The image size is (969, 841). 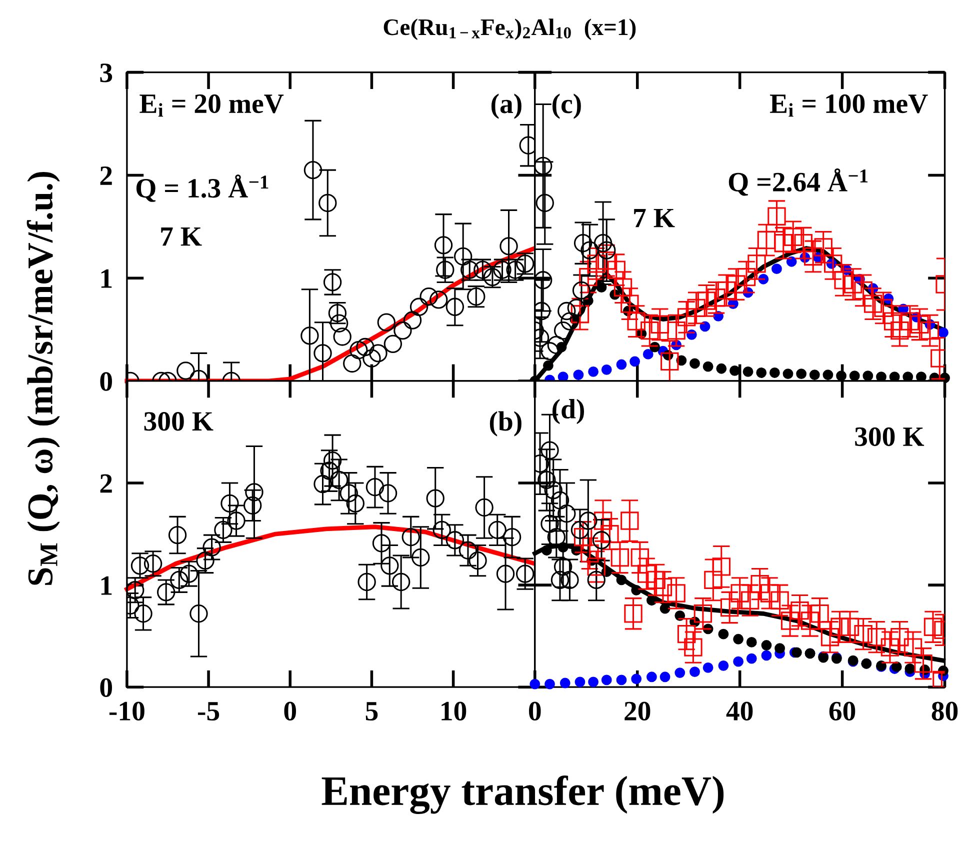 I want to click on x-tick-label: 60, so click(x=842, y=711).